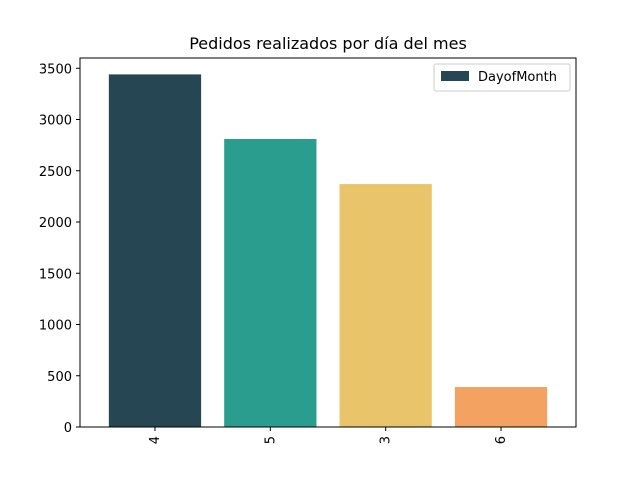  What do you see at coordinates (55, 69) in the screenshot?
I see `y-tick-label: 3500` at bounding box center [55, 69].